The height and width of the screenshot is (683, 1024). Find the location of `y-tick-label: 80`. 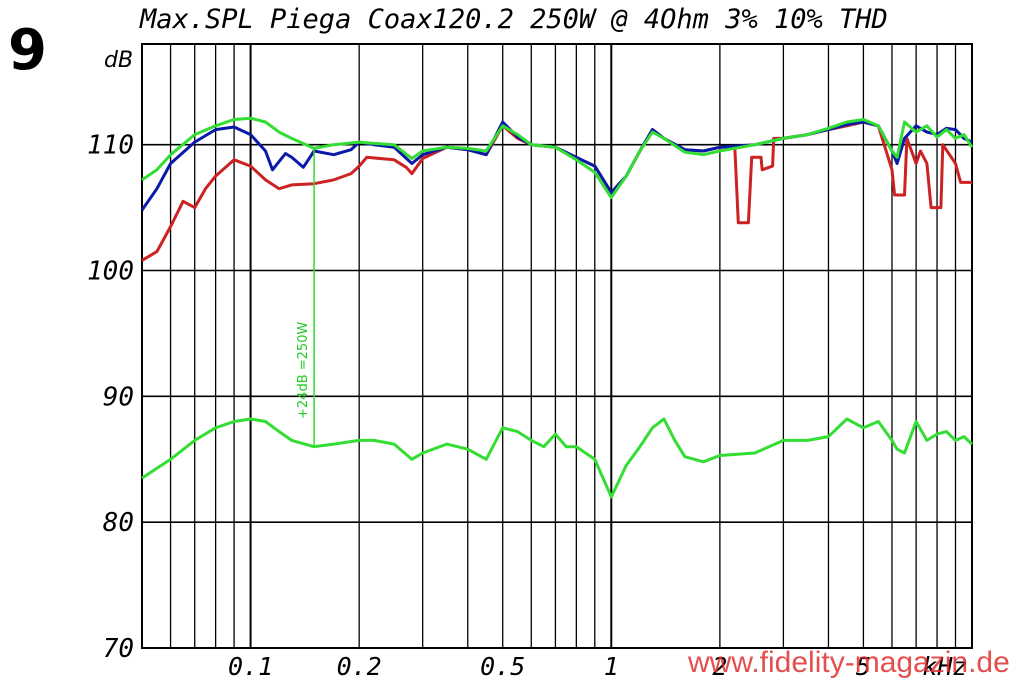

y-tick-label: 80 is located at coordinates (118, 523).